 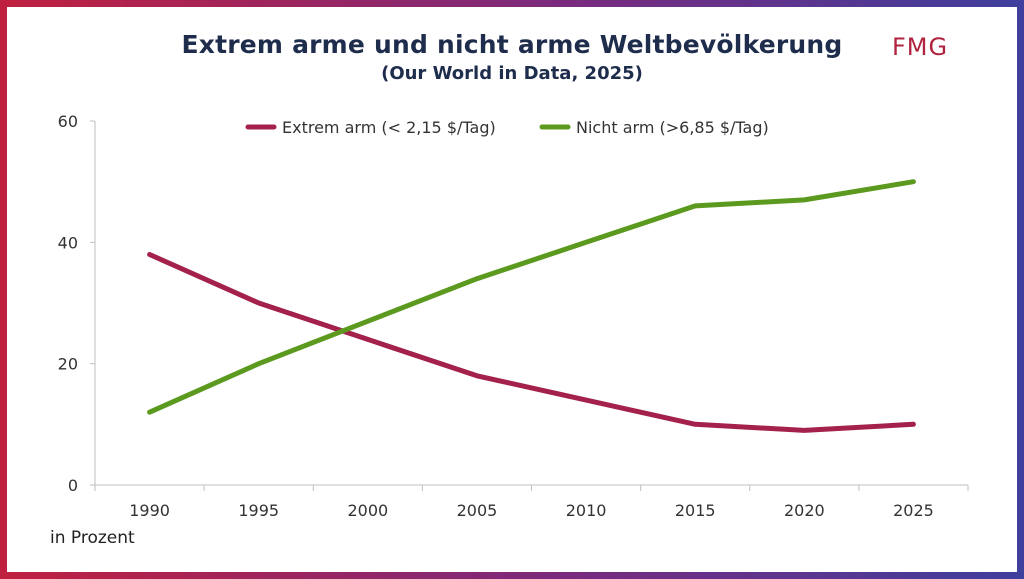 I want to click on unit-note: in Prozent, so click(x=92, y=538).